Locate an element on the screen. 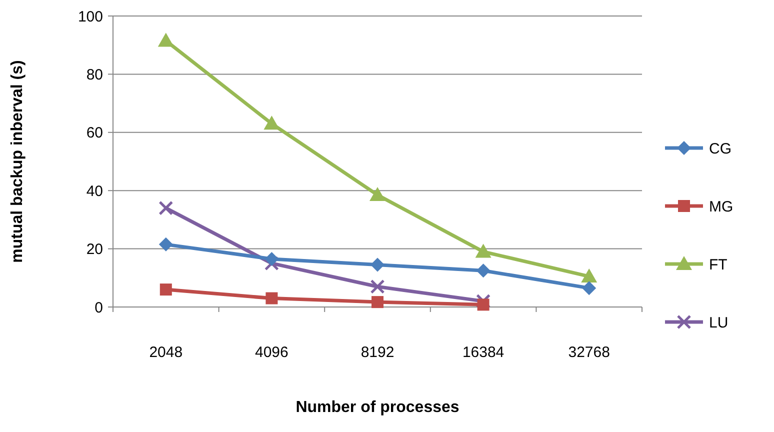 Image resolution: width=774 pixels, height=432 pixels. x-tick-label: 32768 is located at coordinates (589, 352).